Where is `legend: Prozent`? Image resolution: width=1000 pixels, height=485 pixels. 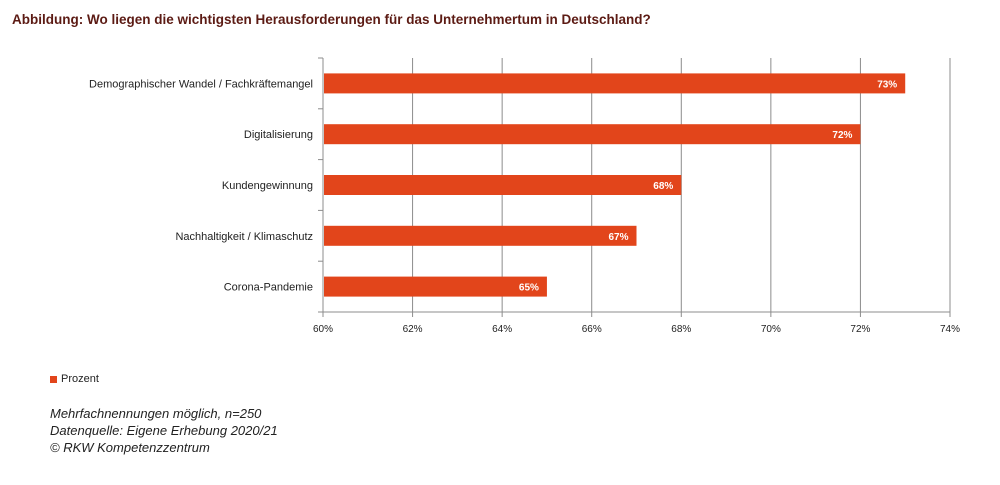 legend: Prozent is located at coordinates (74, 379).